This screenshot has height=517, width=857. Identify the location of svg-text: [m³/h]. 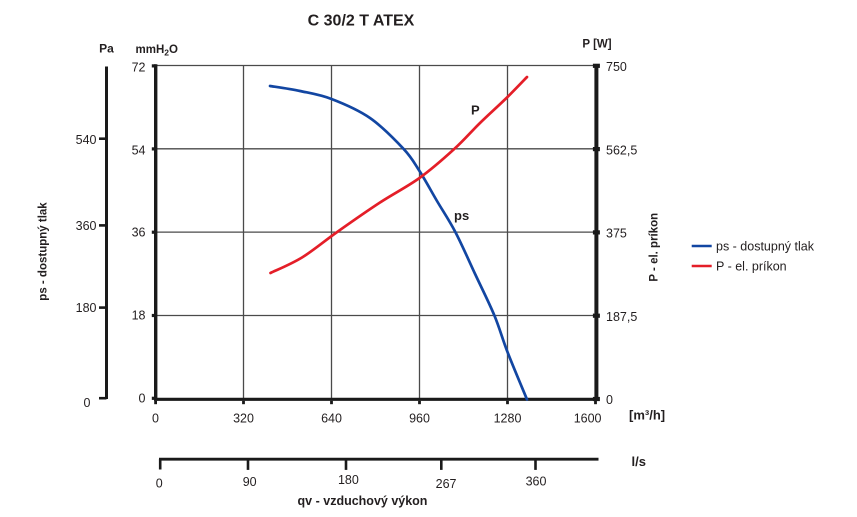
(647, 415).